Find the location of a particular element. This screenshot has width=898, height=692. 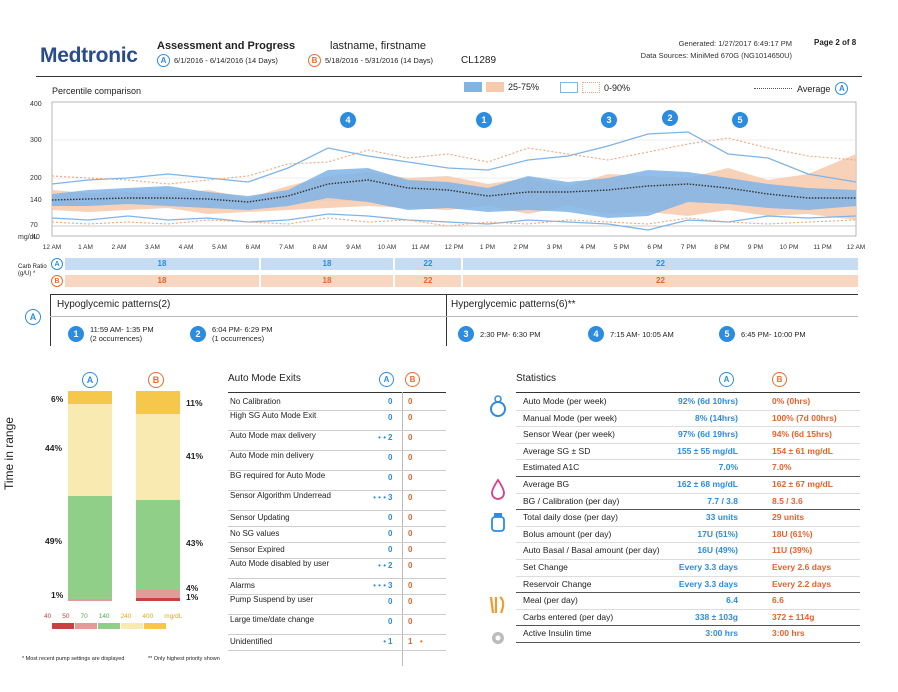

x-tick-label: 2 AM is located at coordinates (119, 247).